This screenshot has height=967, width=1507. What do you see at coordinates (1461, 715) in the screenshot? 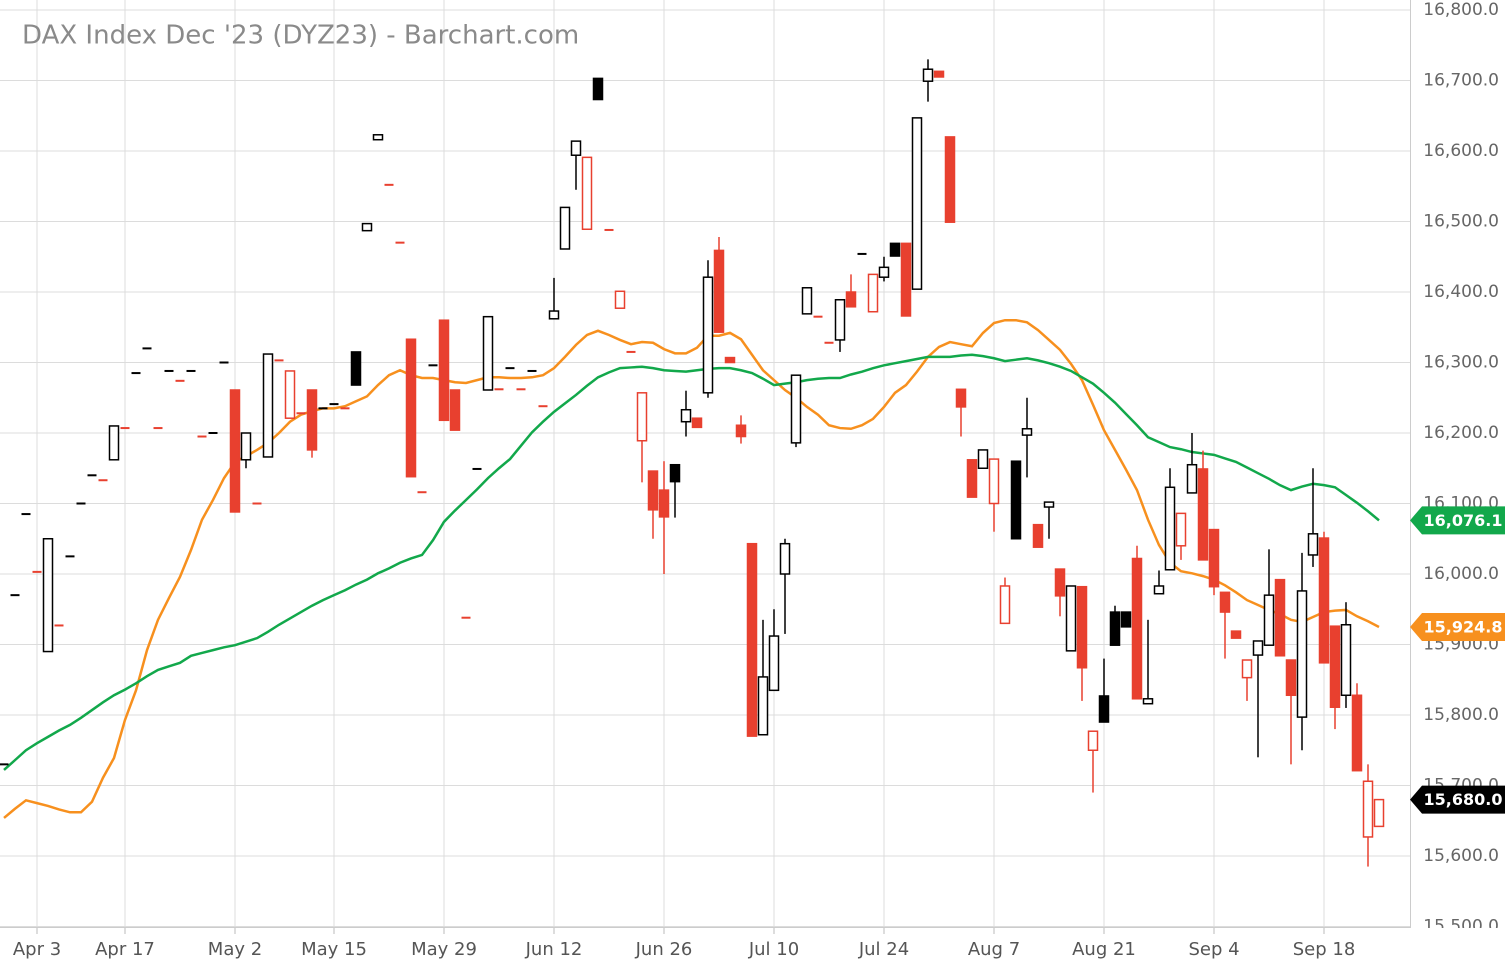
I see `y-tick-label: 15,800.0` at bounding box center [1461, 715].